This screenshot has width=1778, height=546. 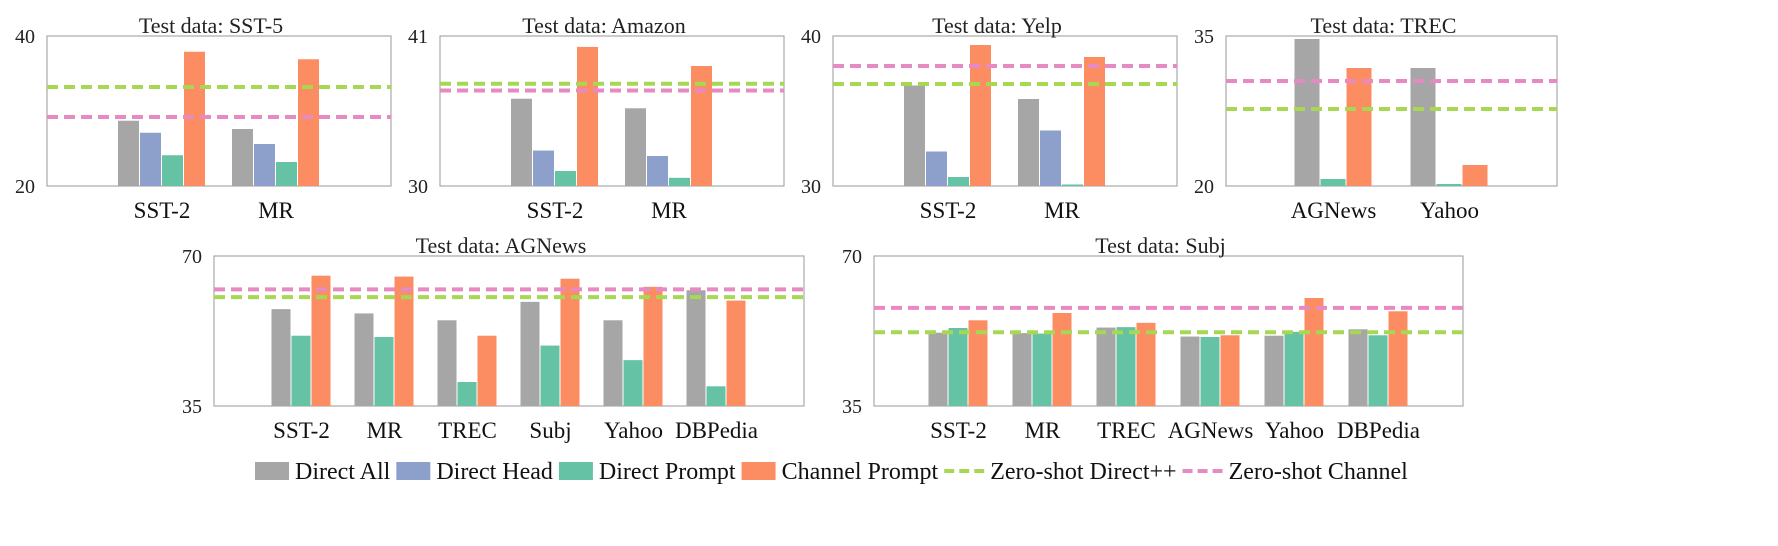 What do you see at coordinates (1398, 358) in the screenshot?
I see `bar-dbpedia-channel-prompt` at bounding box center [1398, 358].